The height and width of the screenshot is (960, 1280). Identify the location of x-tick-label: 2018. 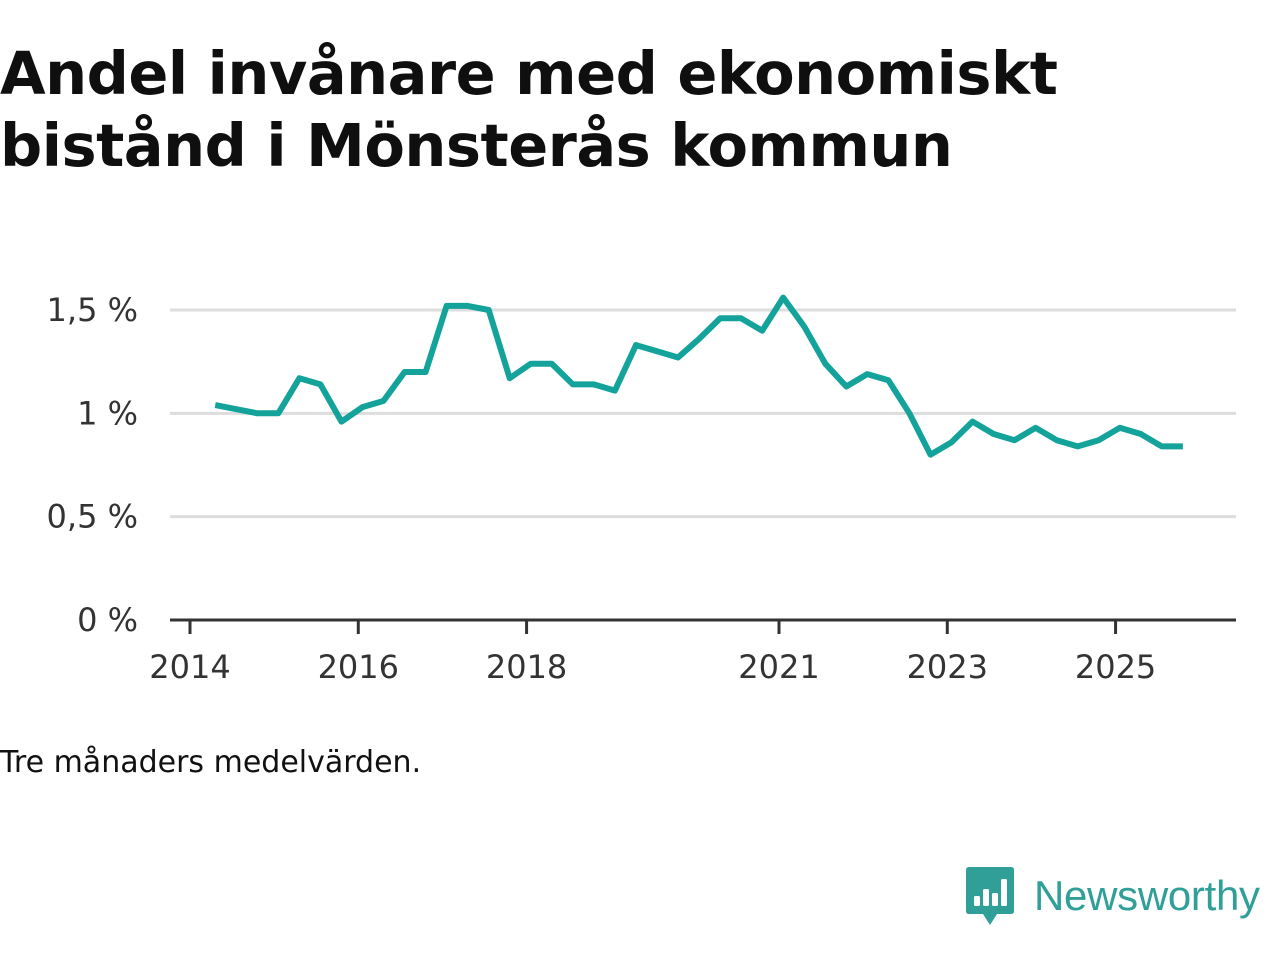
(526, 667).